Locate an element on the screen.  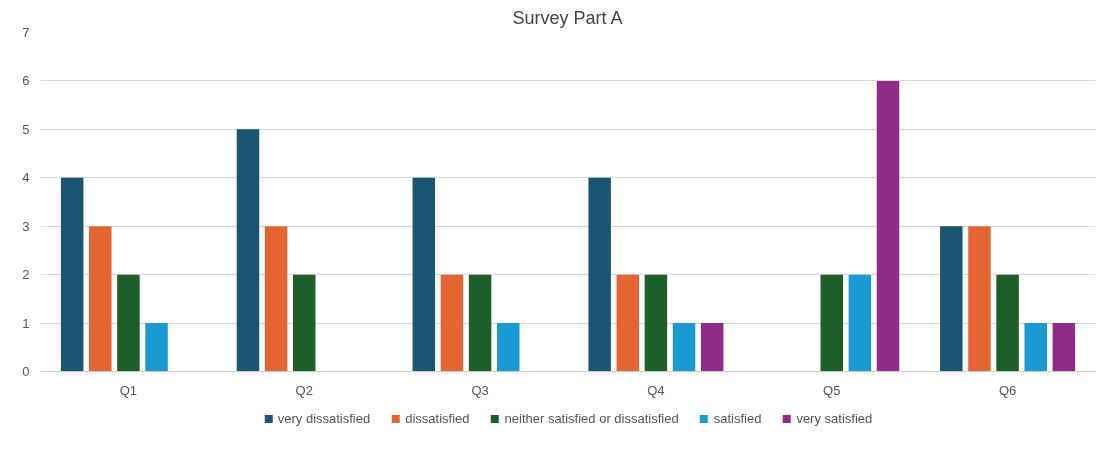
legend-label: very satisfied is located at coordinates (834, 418).